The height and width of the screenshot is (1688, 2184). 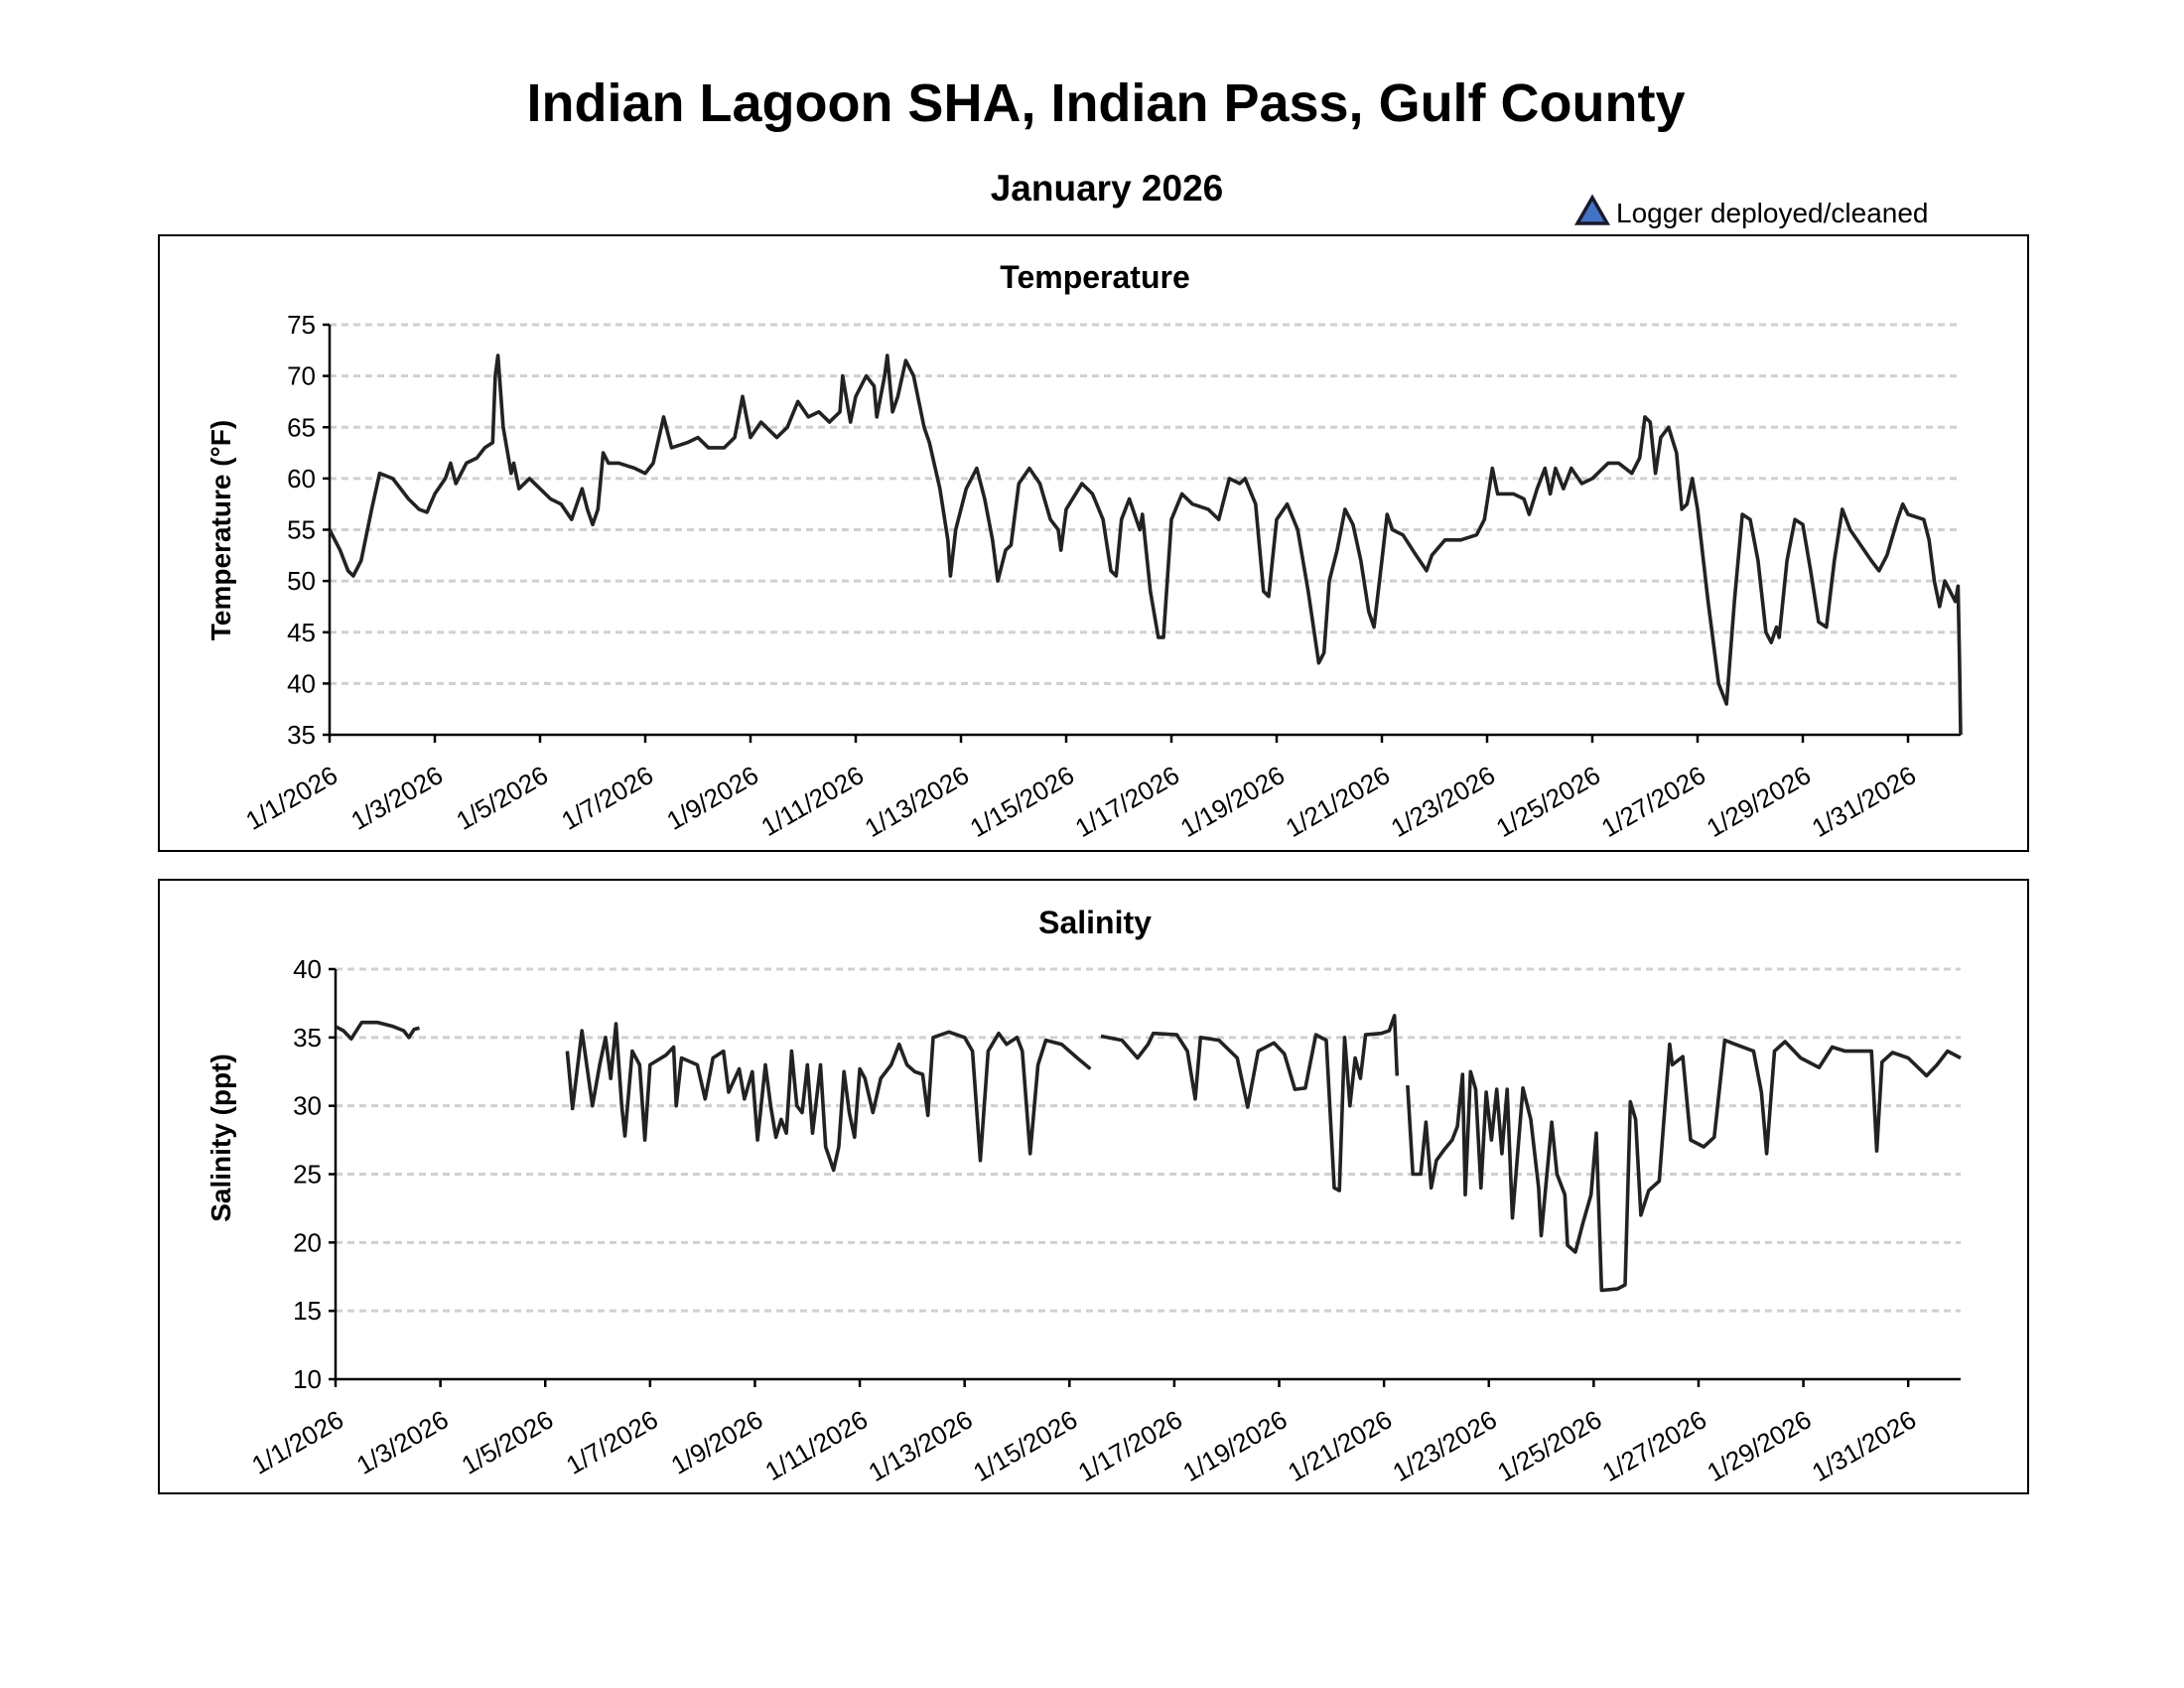 What do you see at coordinates (301, 735) in the screenshot?
I see `temperature-y-tick-label: 35` at bounding box center [301, 735].